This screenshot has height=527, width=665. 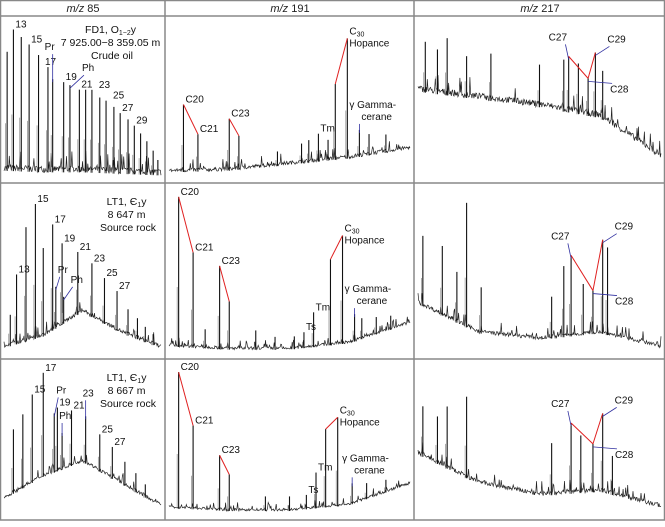 I want to click on sample-info-row3: LT1, Є1y 8 667 m Source rock, so click(x=128, y=391).